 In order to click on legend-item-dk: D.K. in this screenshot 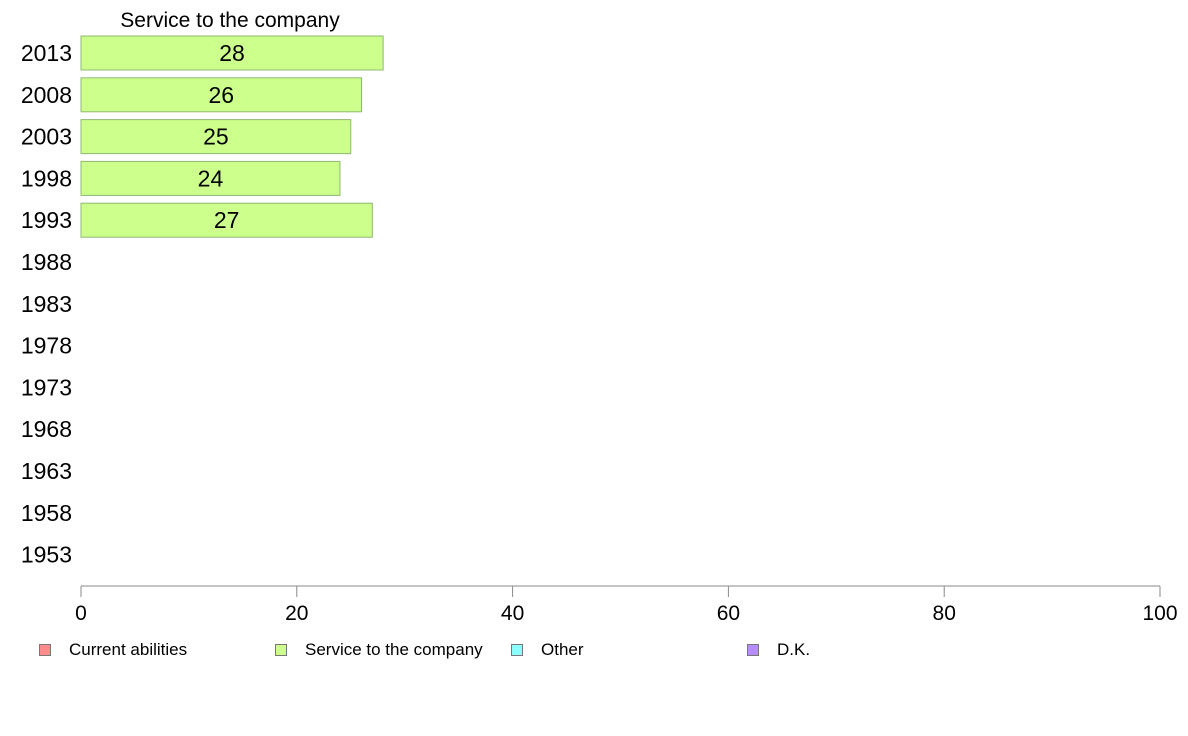, I will do `click(778, 650)`.